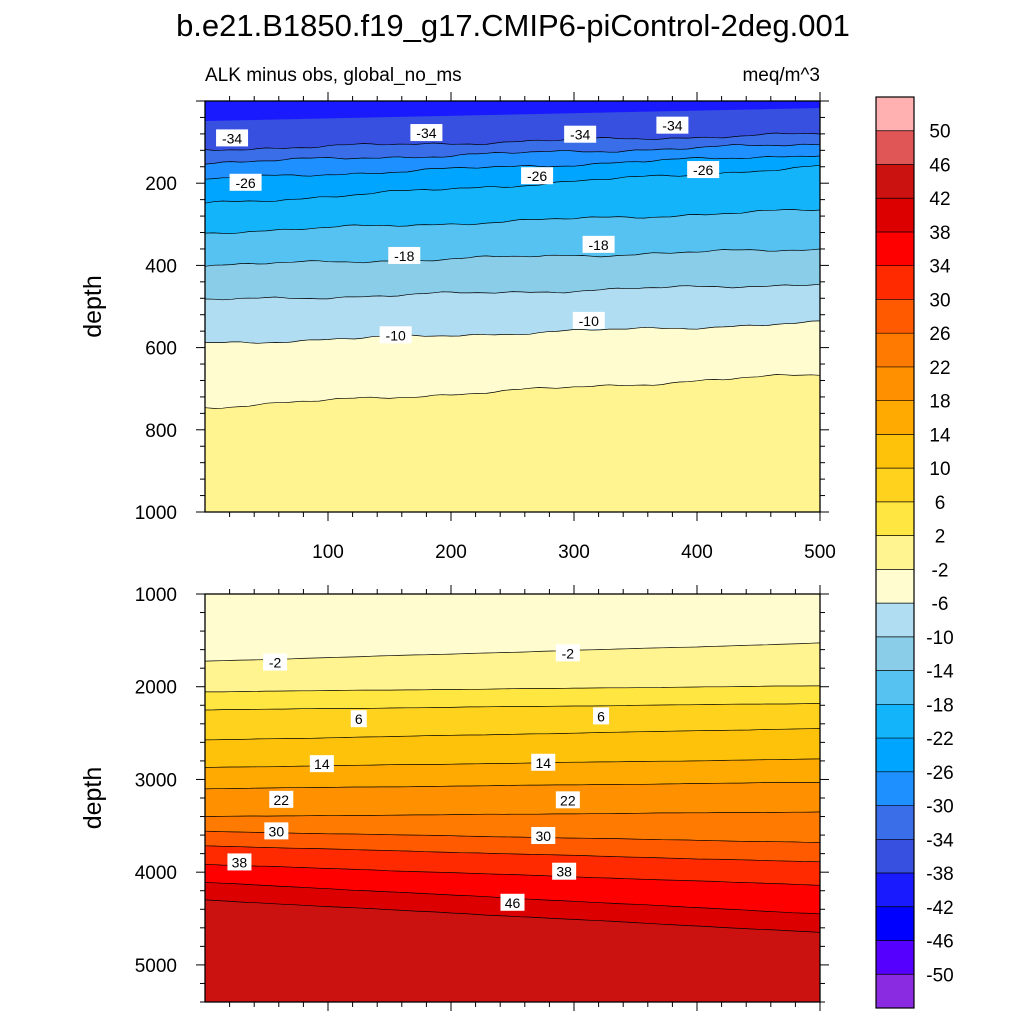 The image size is (1024, 1024). What do you see at coordinates (940, 604) in the screenshot?
I see `colorbar-tick-label: -6` at bounding box center [940, 604].